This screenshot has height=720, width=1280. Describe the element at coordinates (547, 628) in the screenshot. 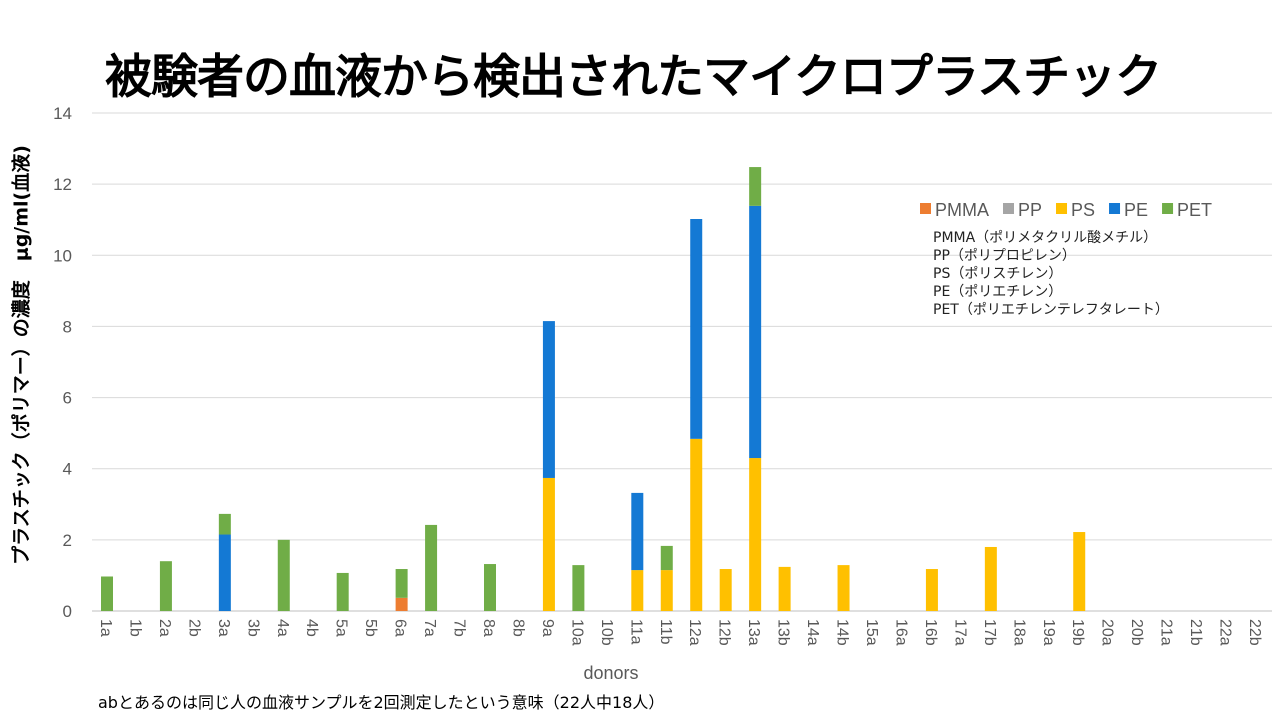

I see `x-tick-label: 9a` at that location.